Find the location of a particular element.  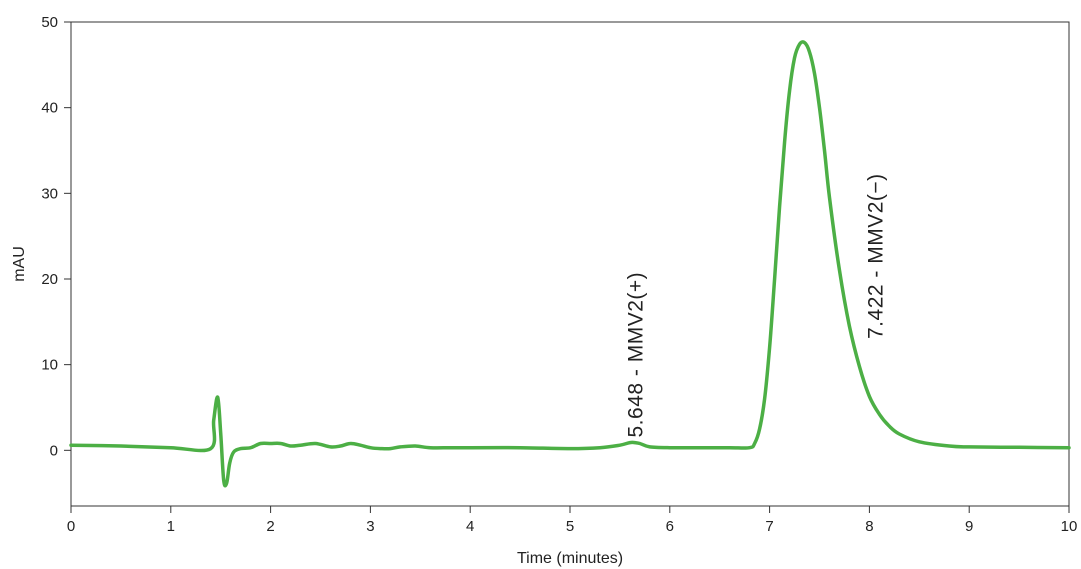

y-tick-label: 40 is located at coordinates (49, 108).